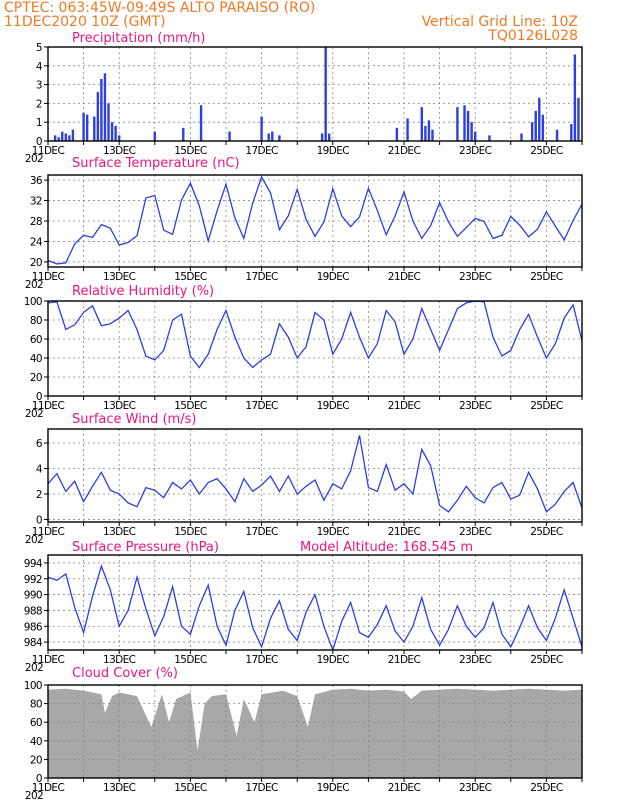 This screenshot has height=800, width=618. What do you see at coordinates (39, 104) in the screenshot?
I see `y-tick-label: 2` at bounding box center [39, 104].